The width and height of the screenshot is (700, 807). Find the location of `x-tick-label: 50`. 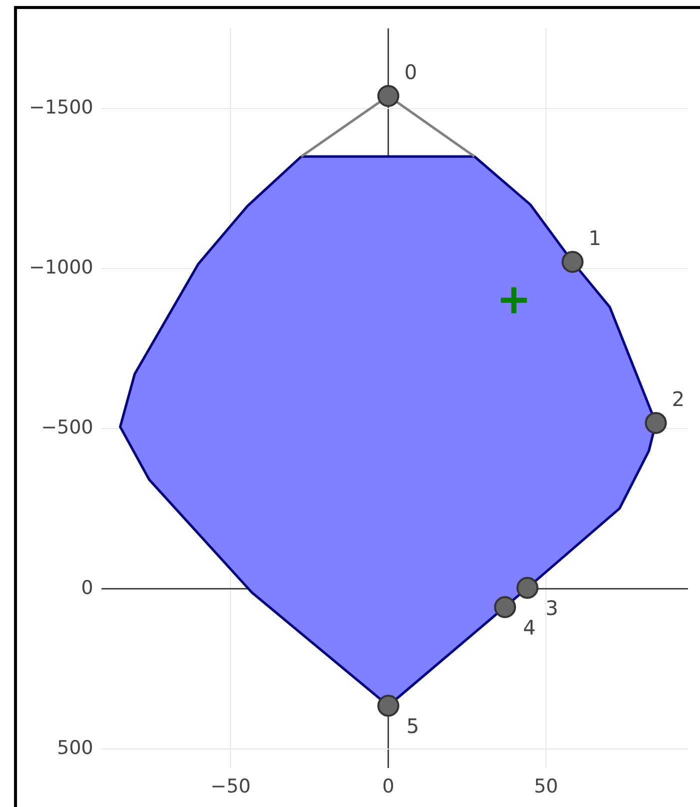

x-tick-label: 50 is located at coordinates (546, 787).